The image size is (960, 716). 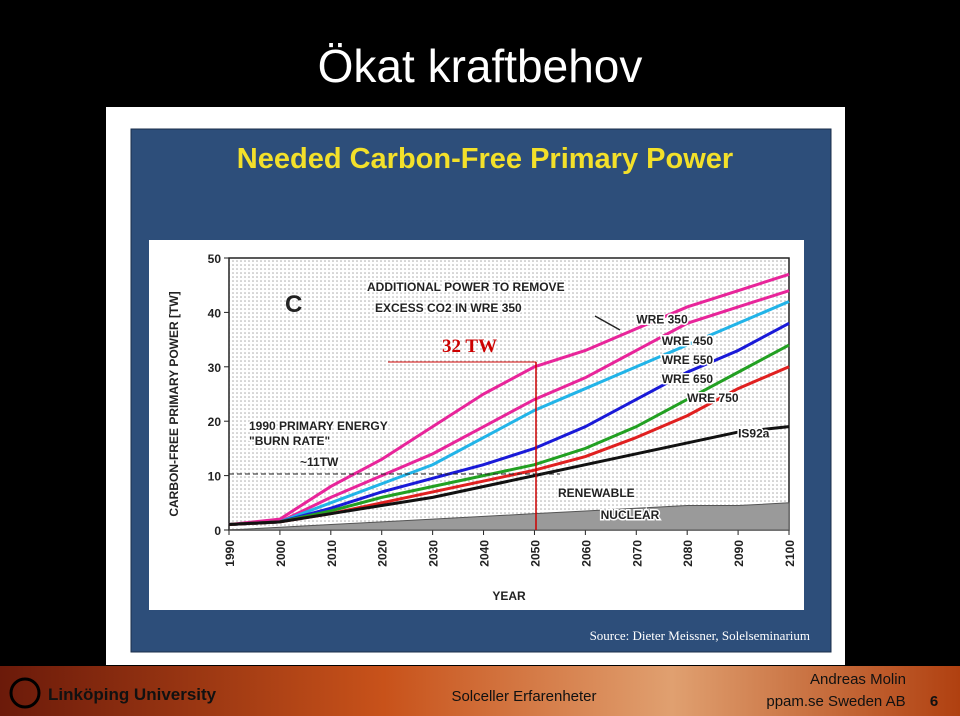 I want to click on y-tick-label: 20, so click(x=215, y=422).